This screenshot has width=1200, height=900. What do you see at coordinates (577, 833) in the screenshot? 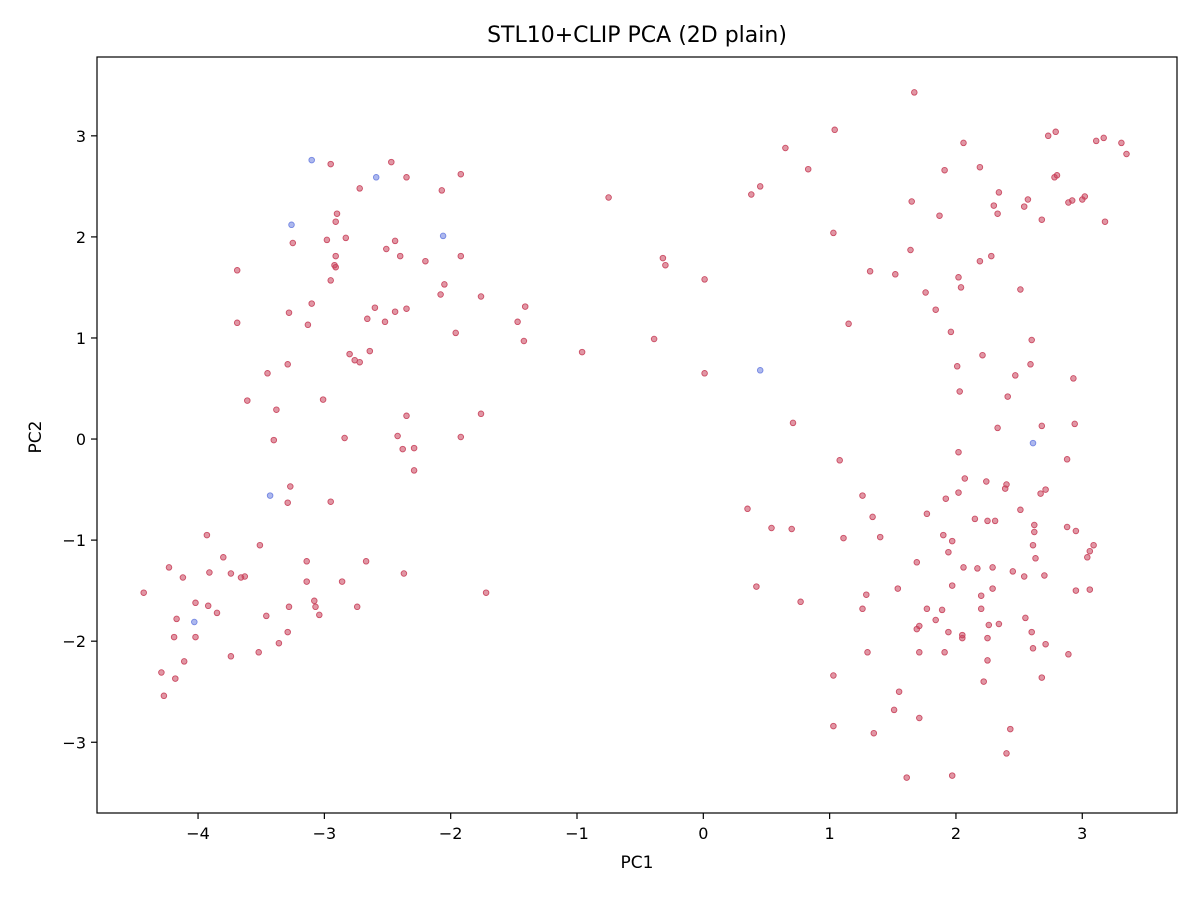
I see `x-tick-label: −1` at bounding box center [577, 833].